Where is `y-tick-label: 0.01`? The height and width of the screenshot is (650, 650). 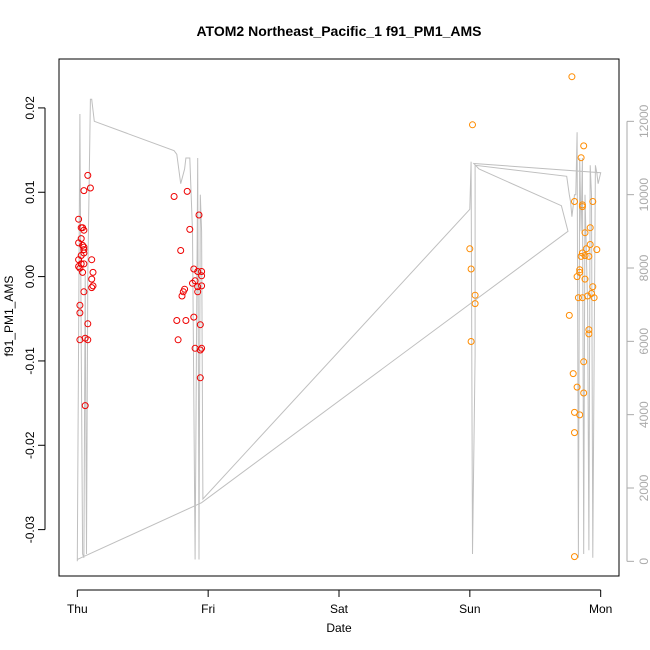 y-tick-label: 0.01 is located at coordinates (30, 192).